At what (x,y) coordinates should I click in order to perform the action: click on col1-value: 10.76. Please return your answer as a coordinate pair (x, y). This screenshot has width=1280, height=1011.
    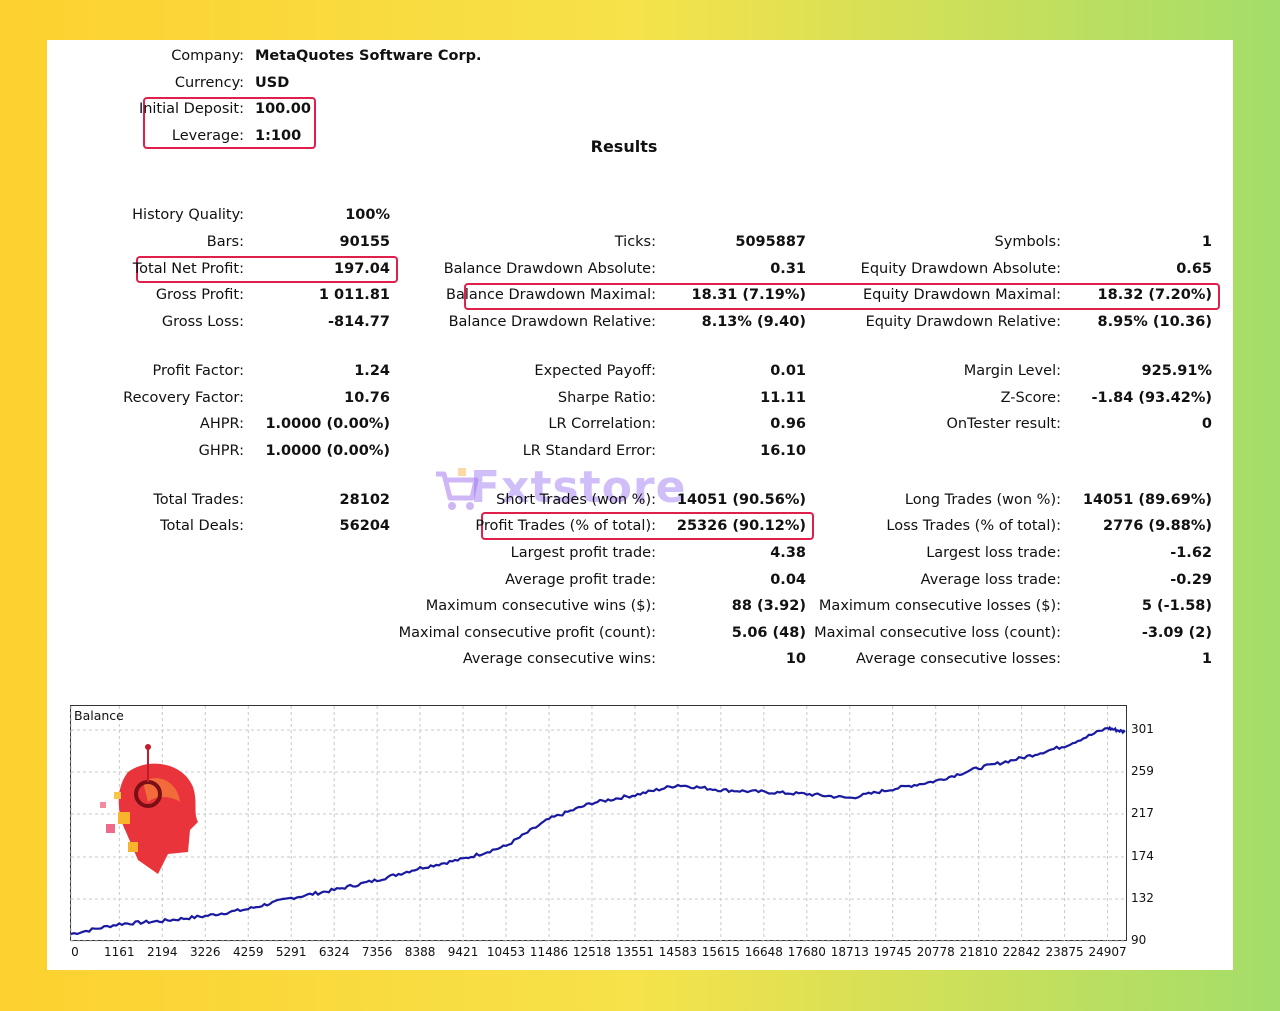
    Looking at the image, I should click on (367, 398).